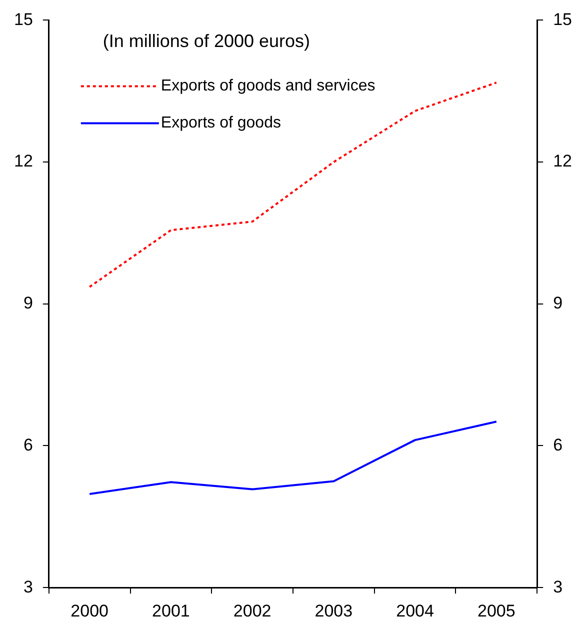 This screenshot has height=634, width=586. Describe the element at coordinates (558, 303) in the screenshot. I see `y2-tick-label: 9` at that location.